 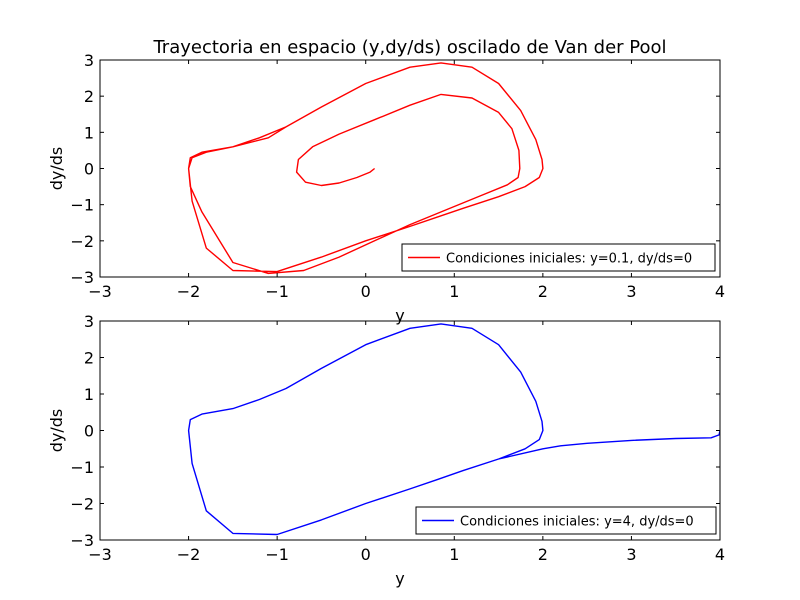 I want to click on legend: Condiciones iniciales: y=4, dy/ds=0, so click(x=566, y=520).